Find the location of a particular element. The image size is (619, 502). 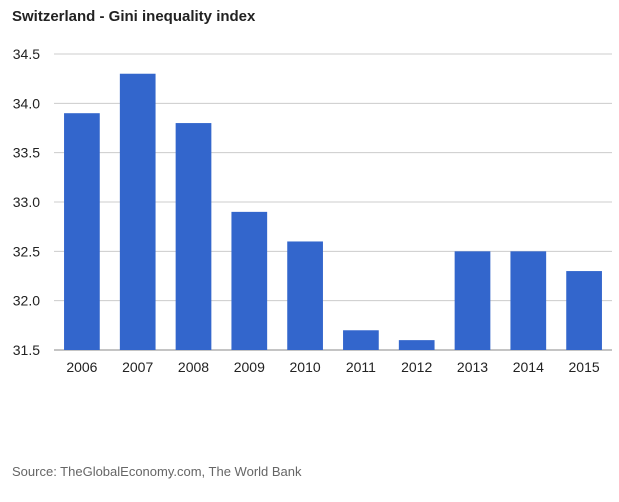

x-tick-label: 2014 is located at coordinates (528, 367).